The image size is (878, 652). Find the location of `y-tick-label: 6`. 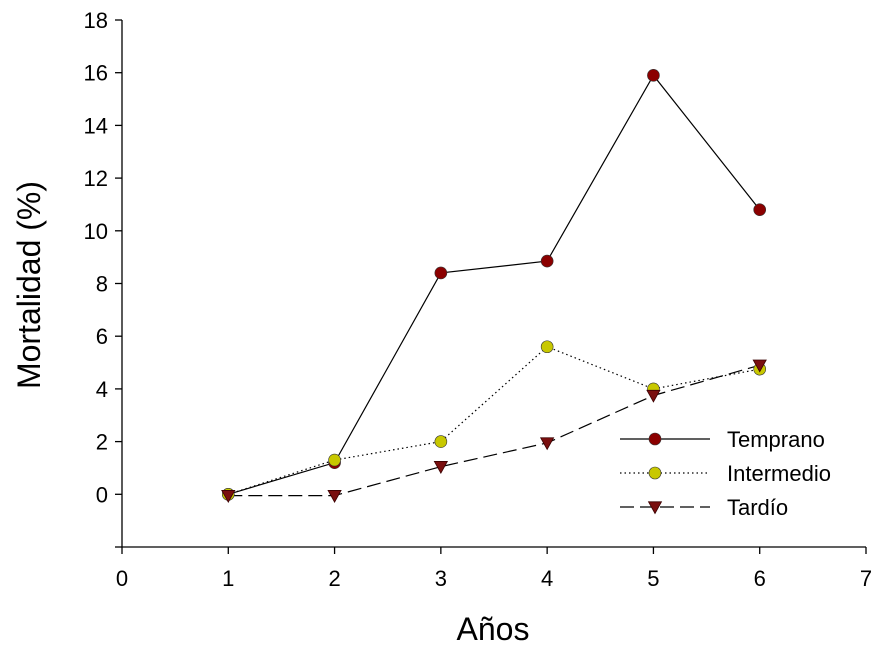

y-tick-label: 6 is located at coordinates (102, 336).